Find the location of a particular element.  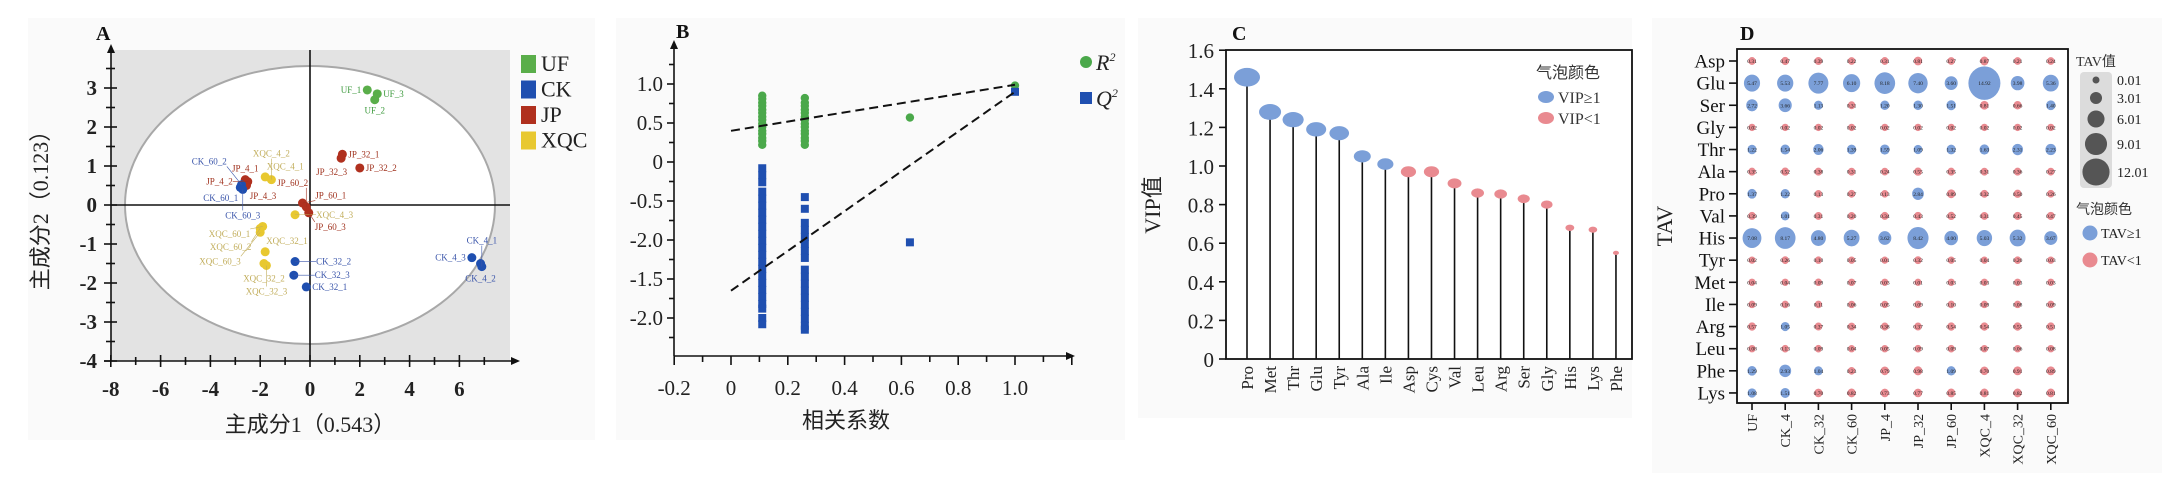

tav-value-label: 0.51 is located at coordinates (2051, 328).